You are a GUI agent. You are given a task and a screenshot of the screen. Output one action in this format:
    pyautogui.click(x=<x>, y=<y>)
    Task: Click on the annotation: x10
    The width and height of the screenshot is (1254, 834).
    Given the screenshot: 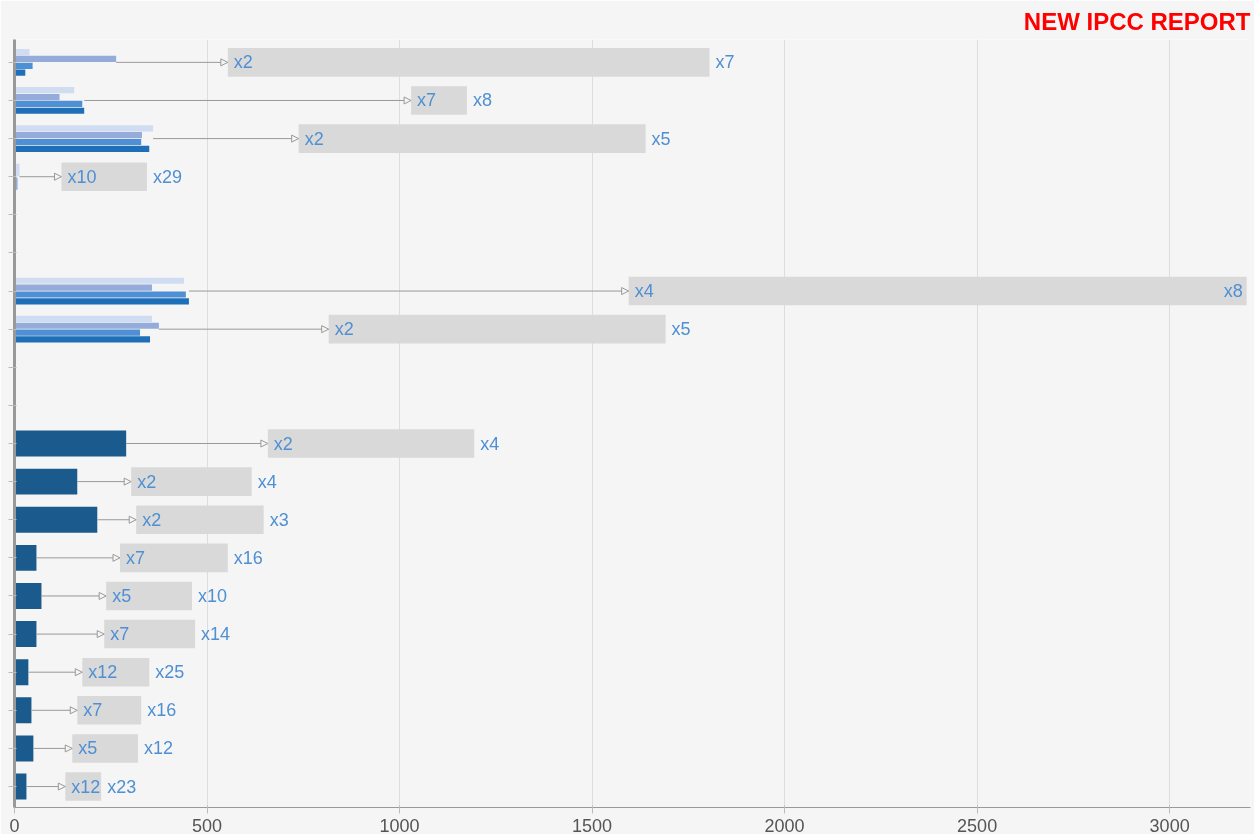 What is the action you would take?
    pyautogui.click(x=82, y=176)
    